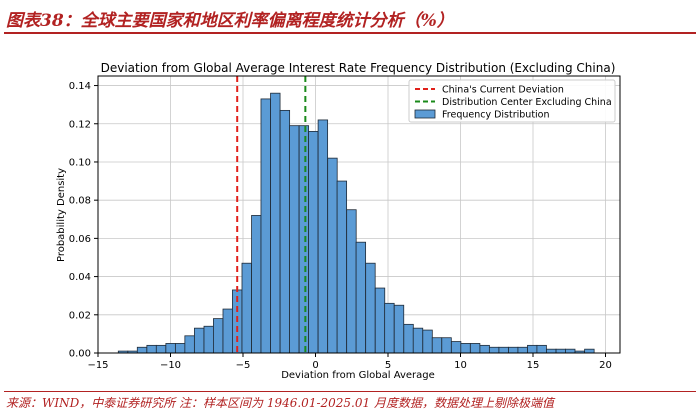  What do you see at coordinates (97, 365) in the screenshot?
I see `x-tick-label: −15` at bounding box center [97, 365].